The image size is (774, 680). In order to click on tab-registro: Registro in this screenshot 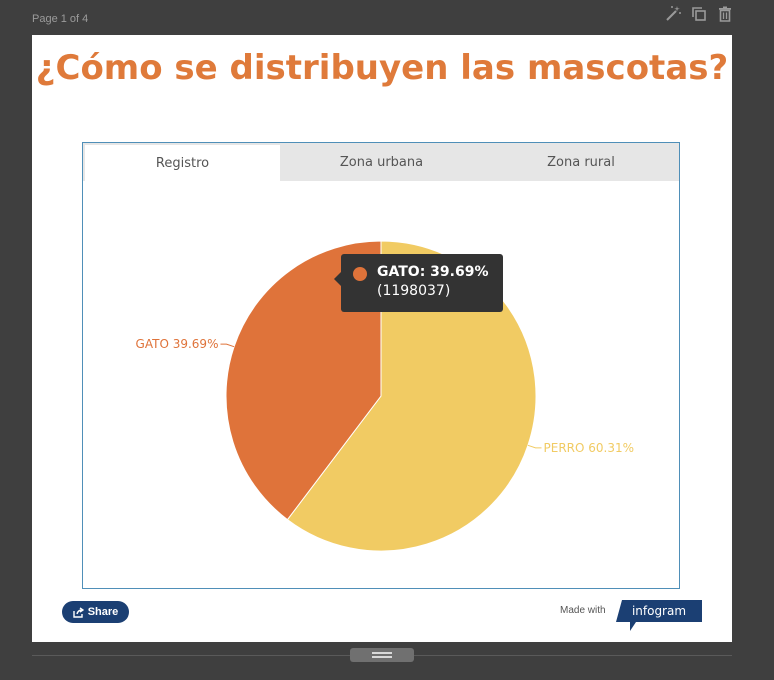, I will do `click(182, 162)`.